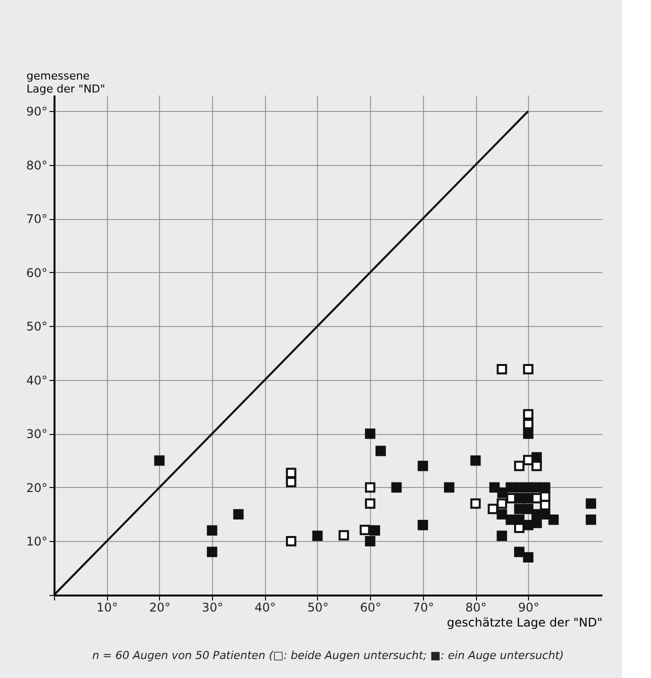 The image size is (651, 678). What do you see at coordinates (529, 607) in the screenshot?
I see `x-tick-label: 90°` at bounding box center [529, 607].